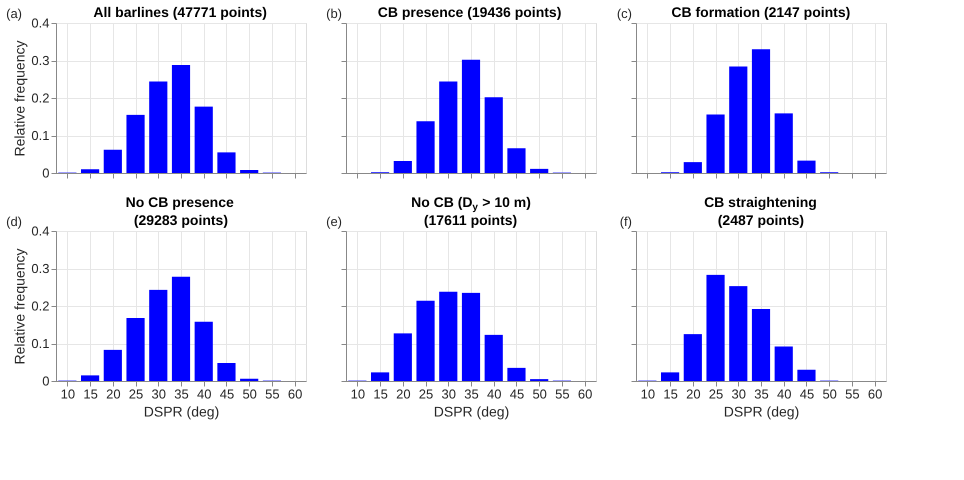 The image size is (964, 480). I want to click on chart-title: No CB presence (29283 points), so click(180, 211).